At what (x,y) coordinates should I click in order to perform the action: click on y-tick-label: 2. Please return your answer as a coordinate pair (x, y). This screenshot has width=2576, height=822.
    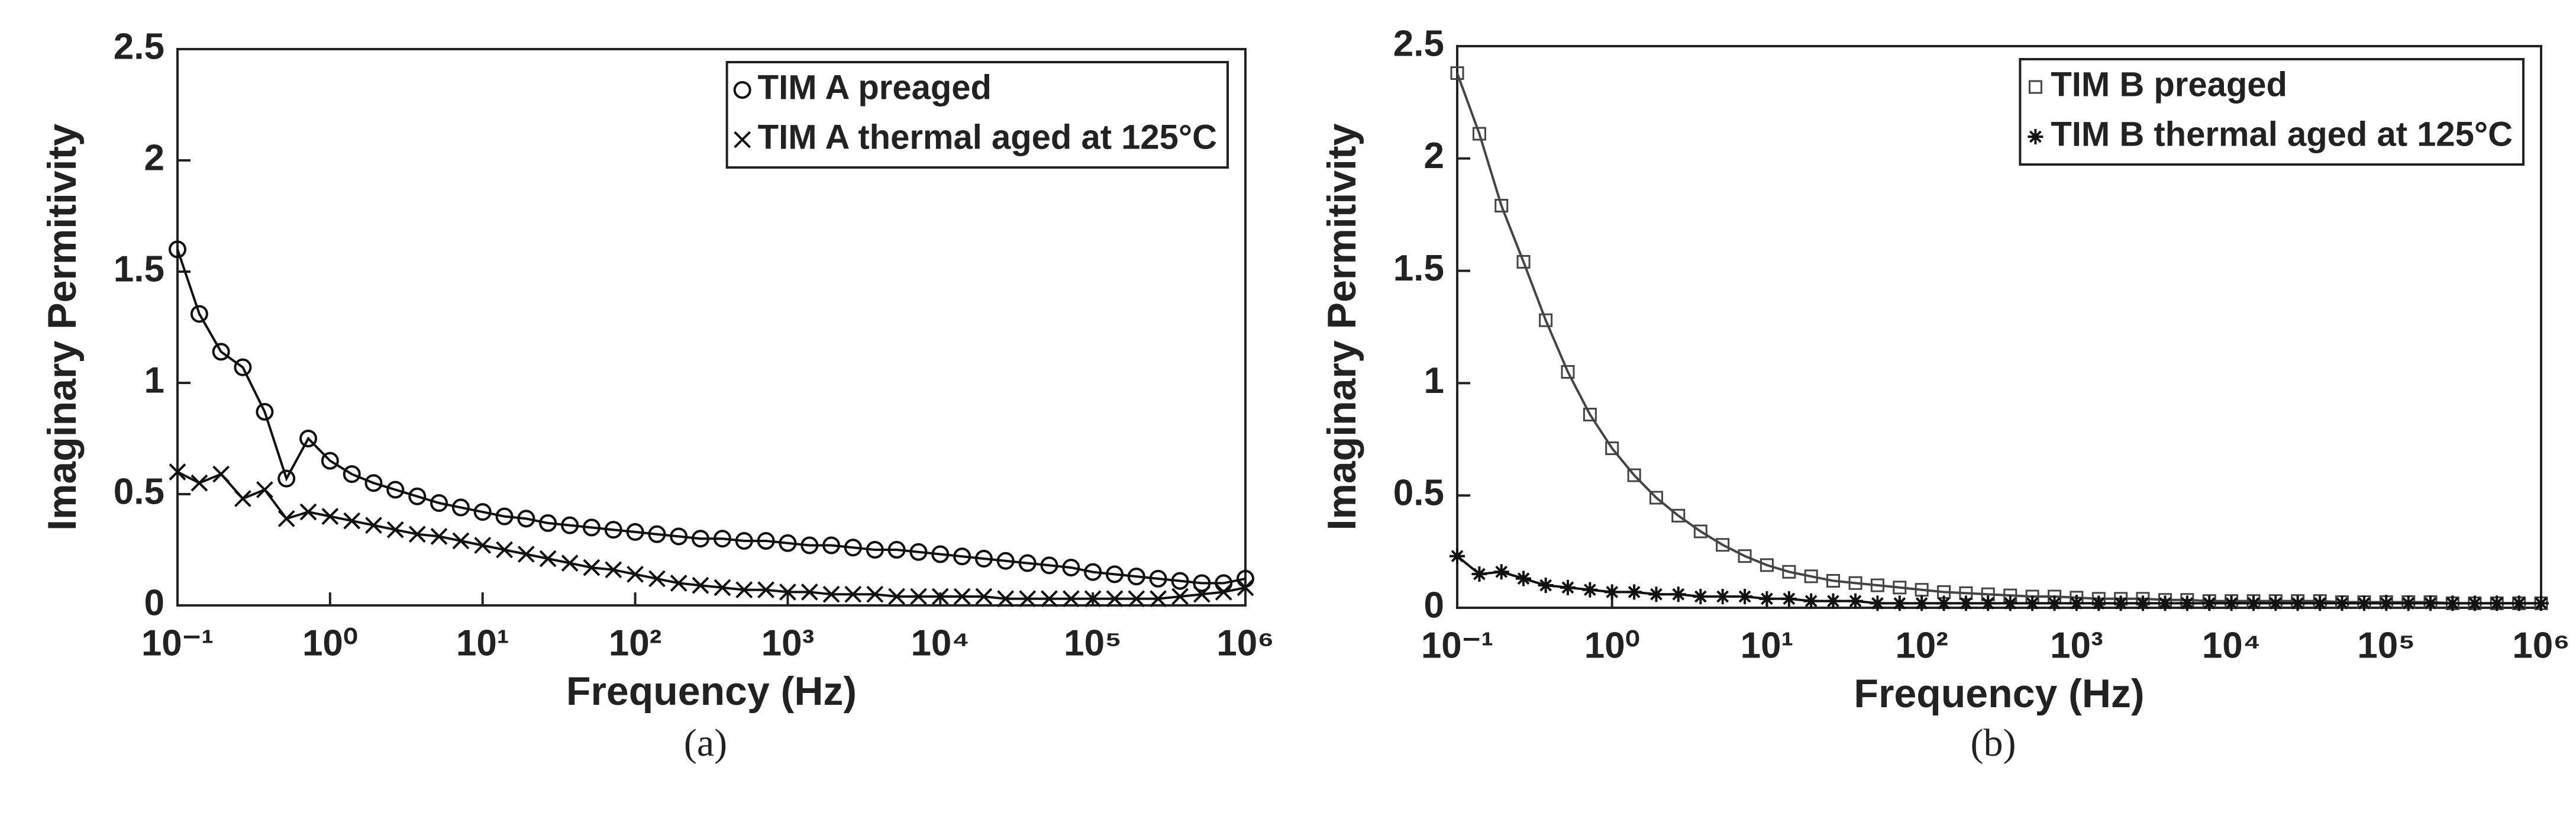
    Looking at the image, I should click on (154, 157).